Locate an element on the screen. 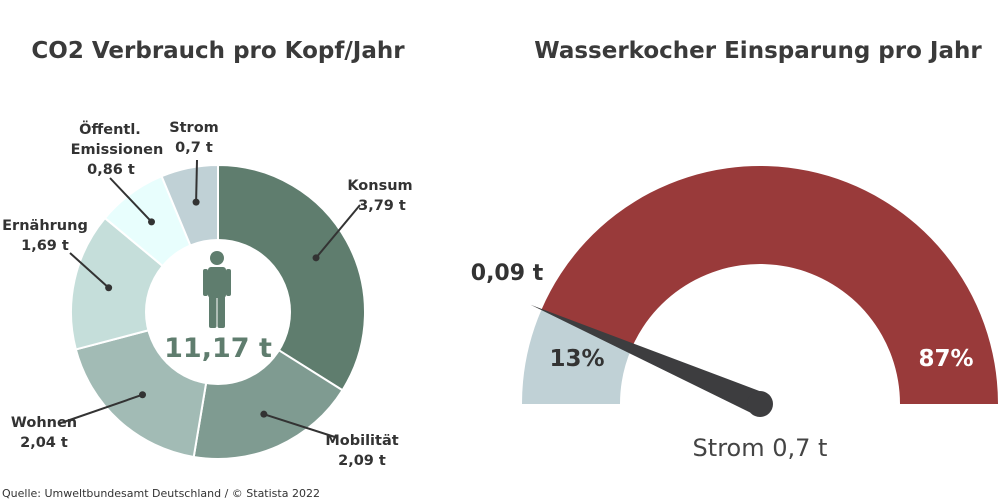 The width and height of the screenshot is (1000, 500). slice-label-strom: Strom is located at coordinates (194, 128).